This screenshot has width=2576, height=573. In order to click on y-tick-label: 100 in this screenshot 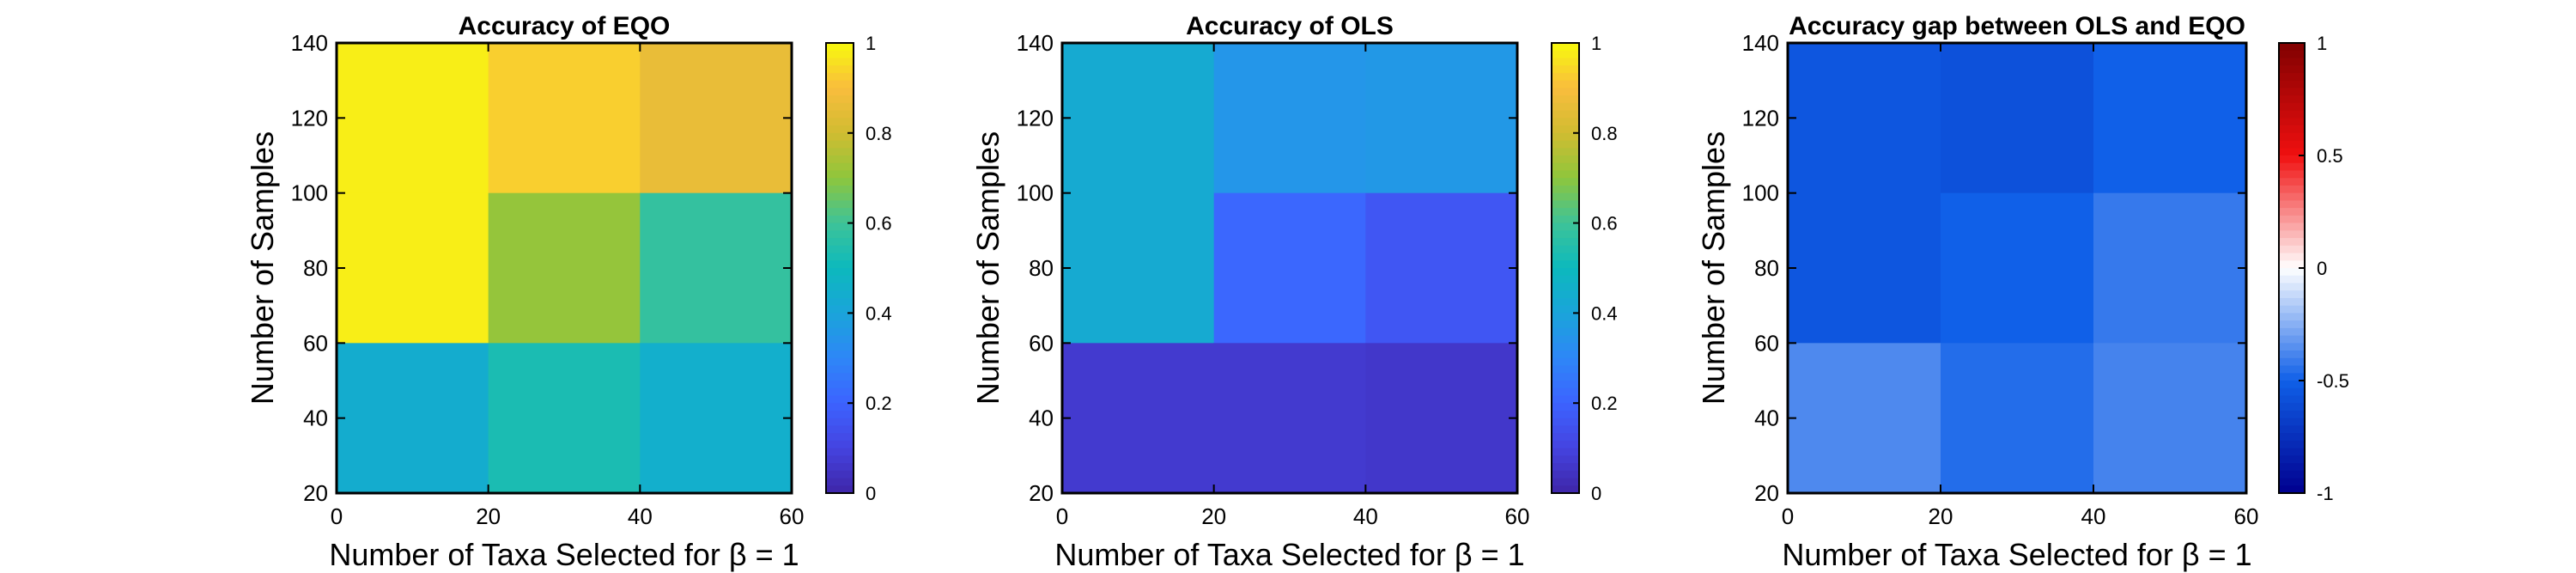, I will do `click(1035, 193)`.